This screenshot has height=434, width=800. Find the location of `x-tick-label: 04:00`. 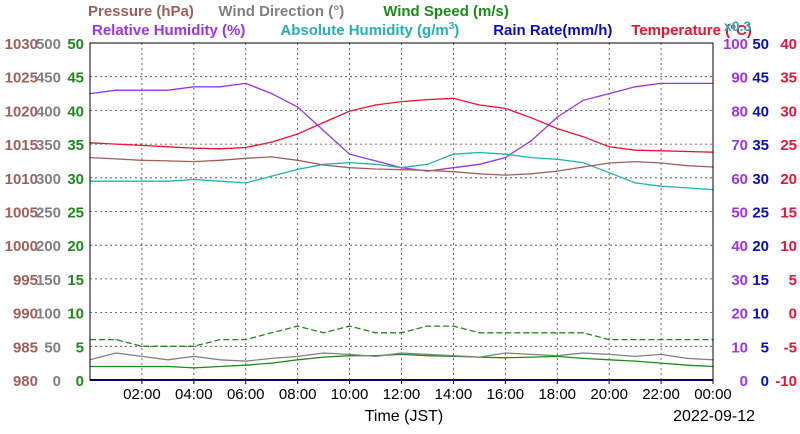

x-tick-label: 04:00 is located at coordinates (194, 394).